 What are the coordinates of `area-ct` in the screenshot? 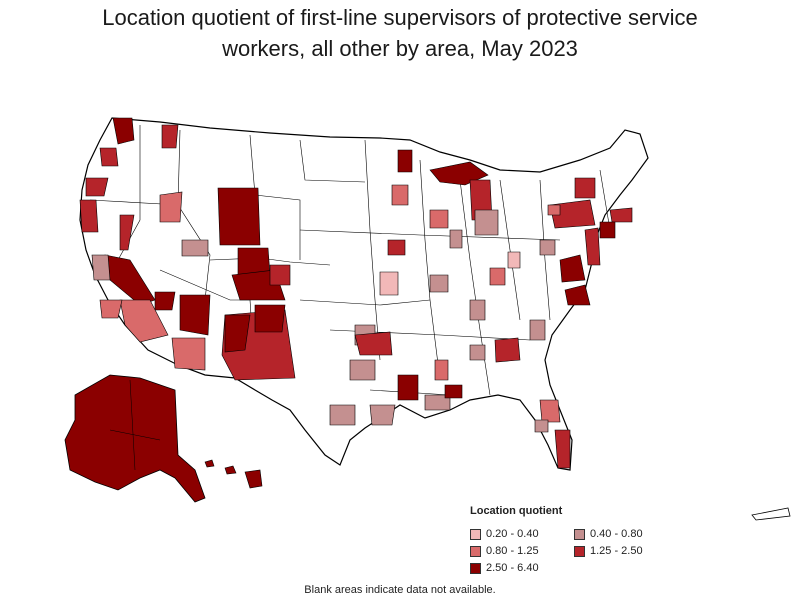 It's located at (607, 230).